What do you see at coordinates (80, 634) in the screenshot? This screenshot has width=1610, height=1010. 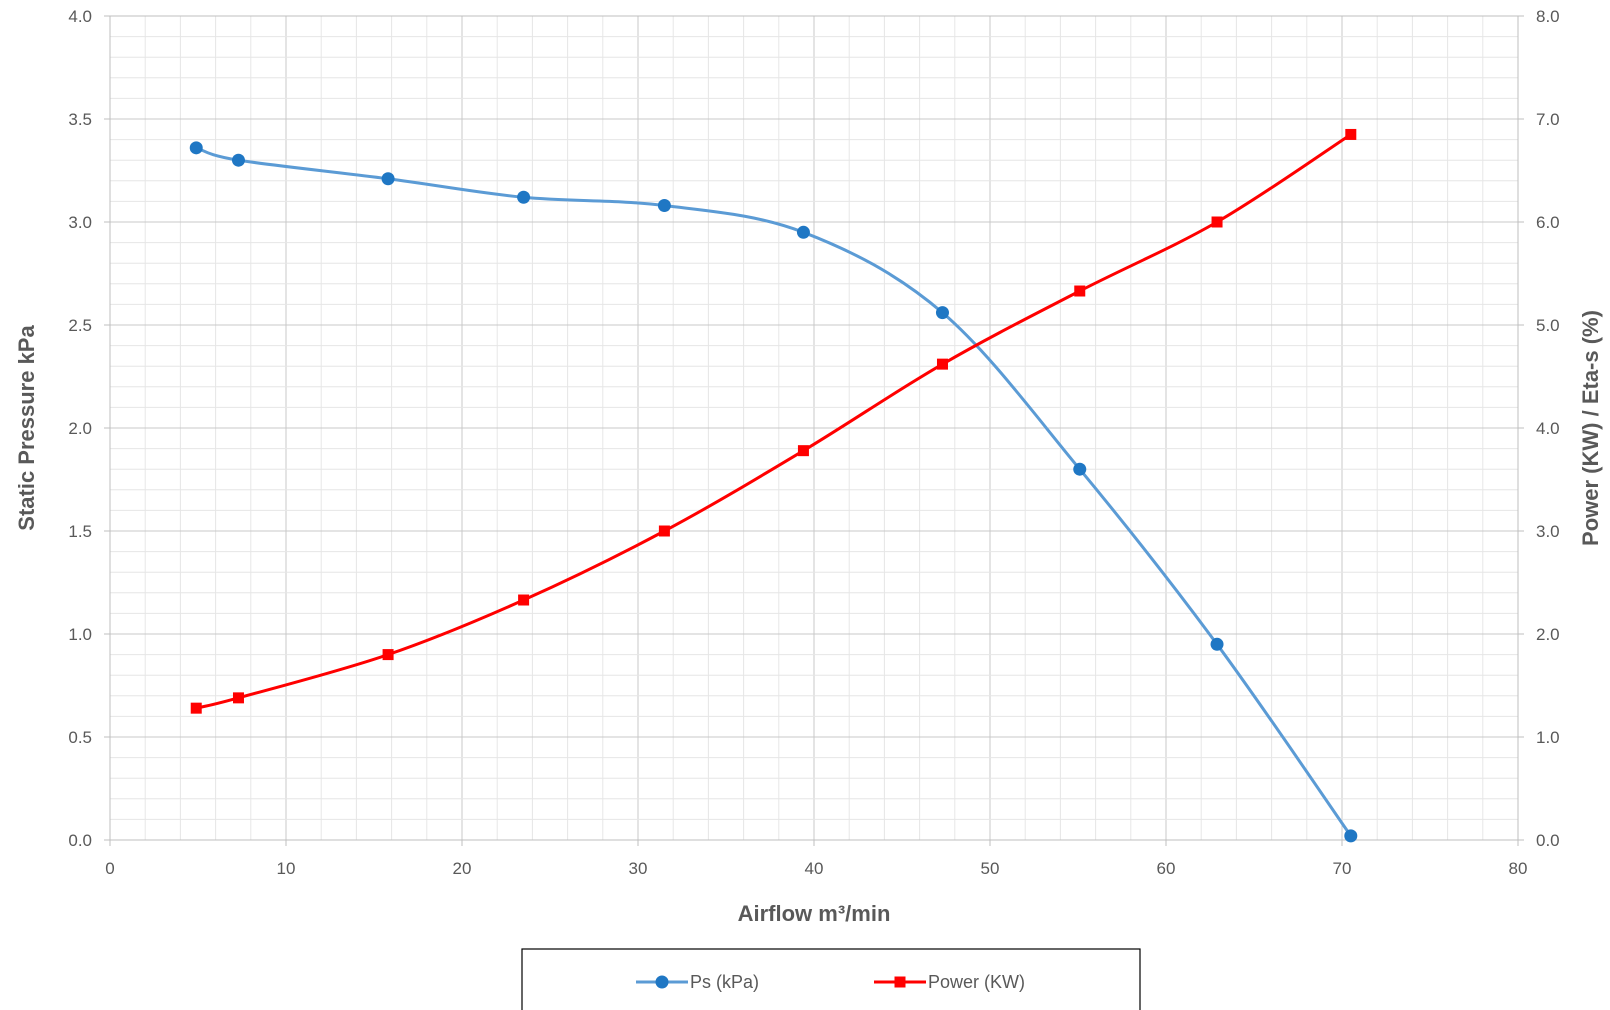 I see `y-tick-label: 1.0` at bounding box center [80, 634].